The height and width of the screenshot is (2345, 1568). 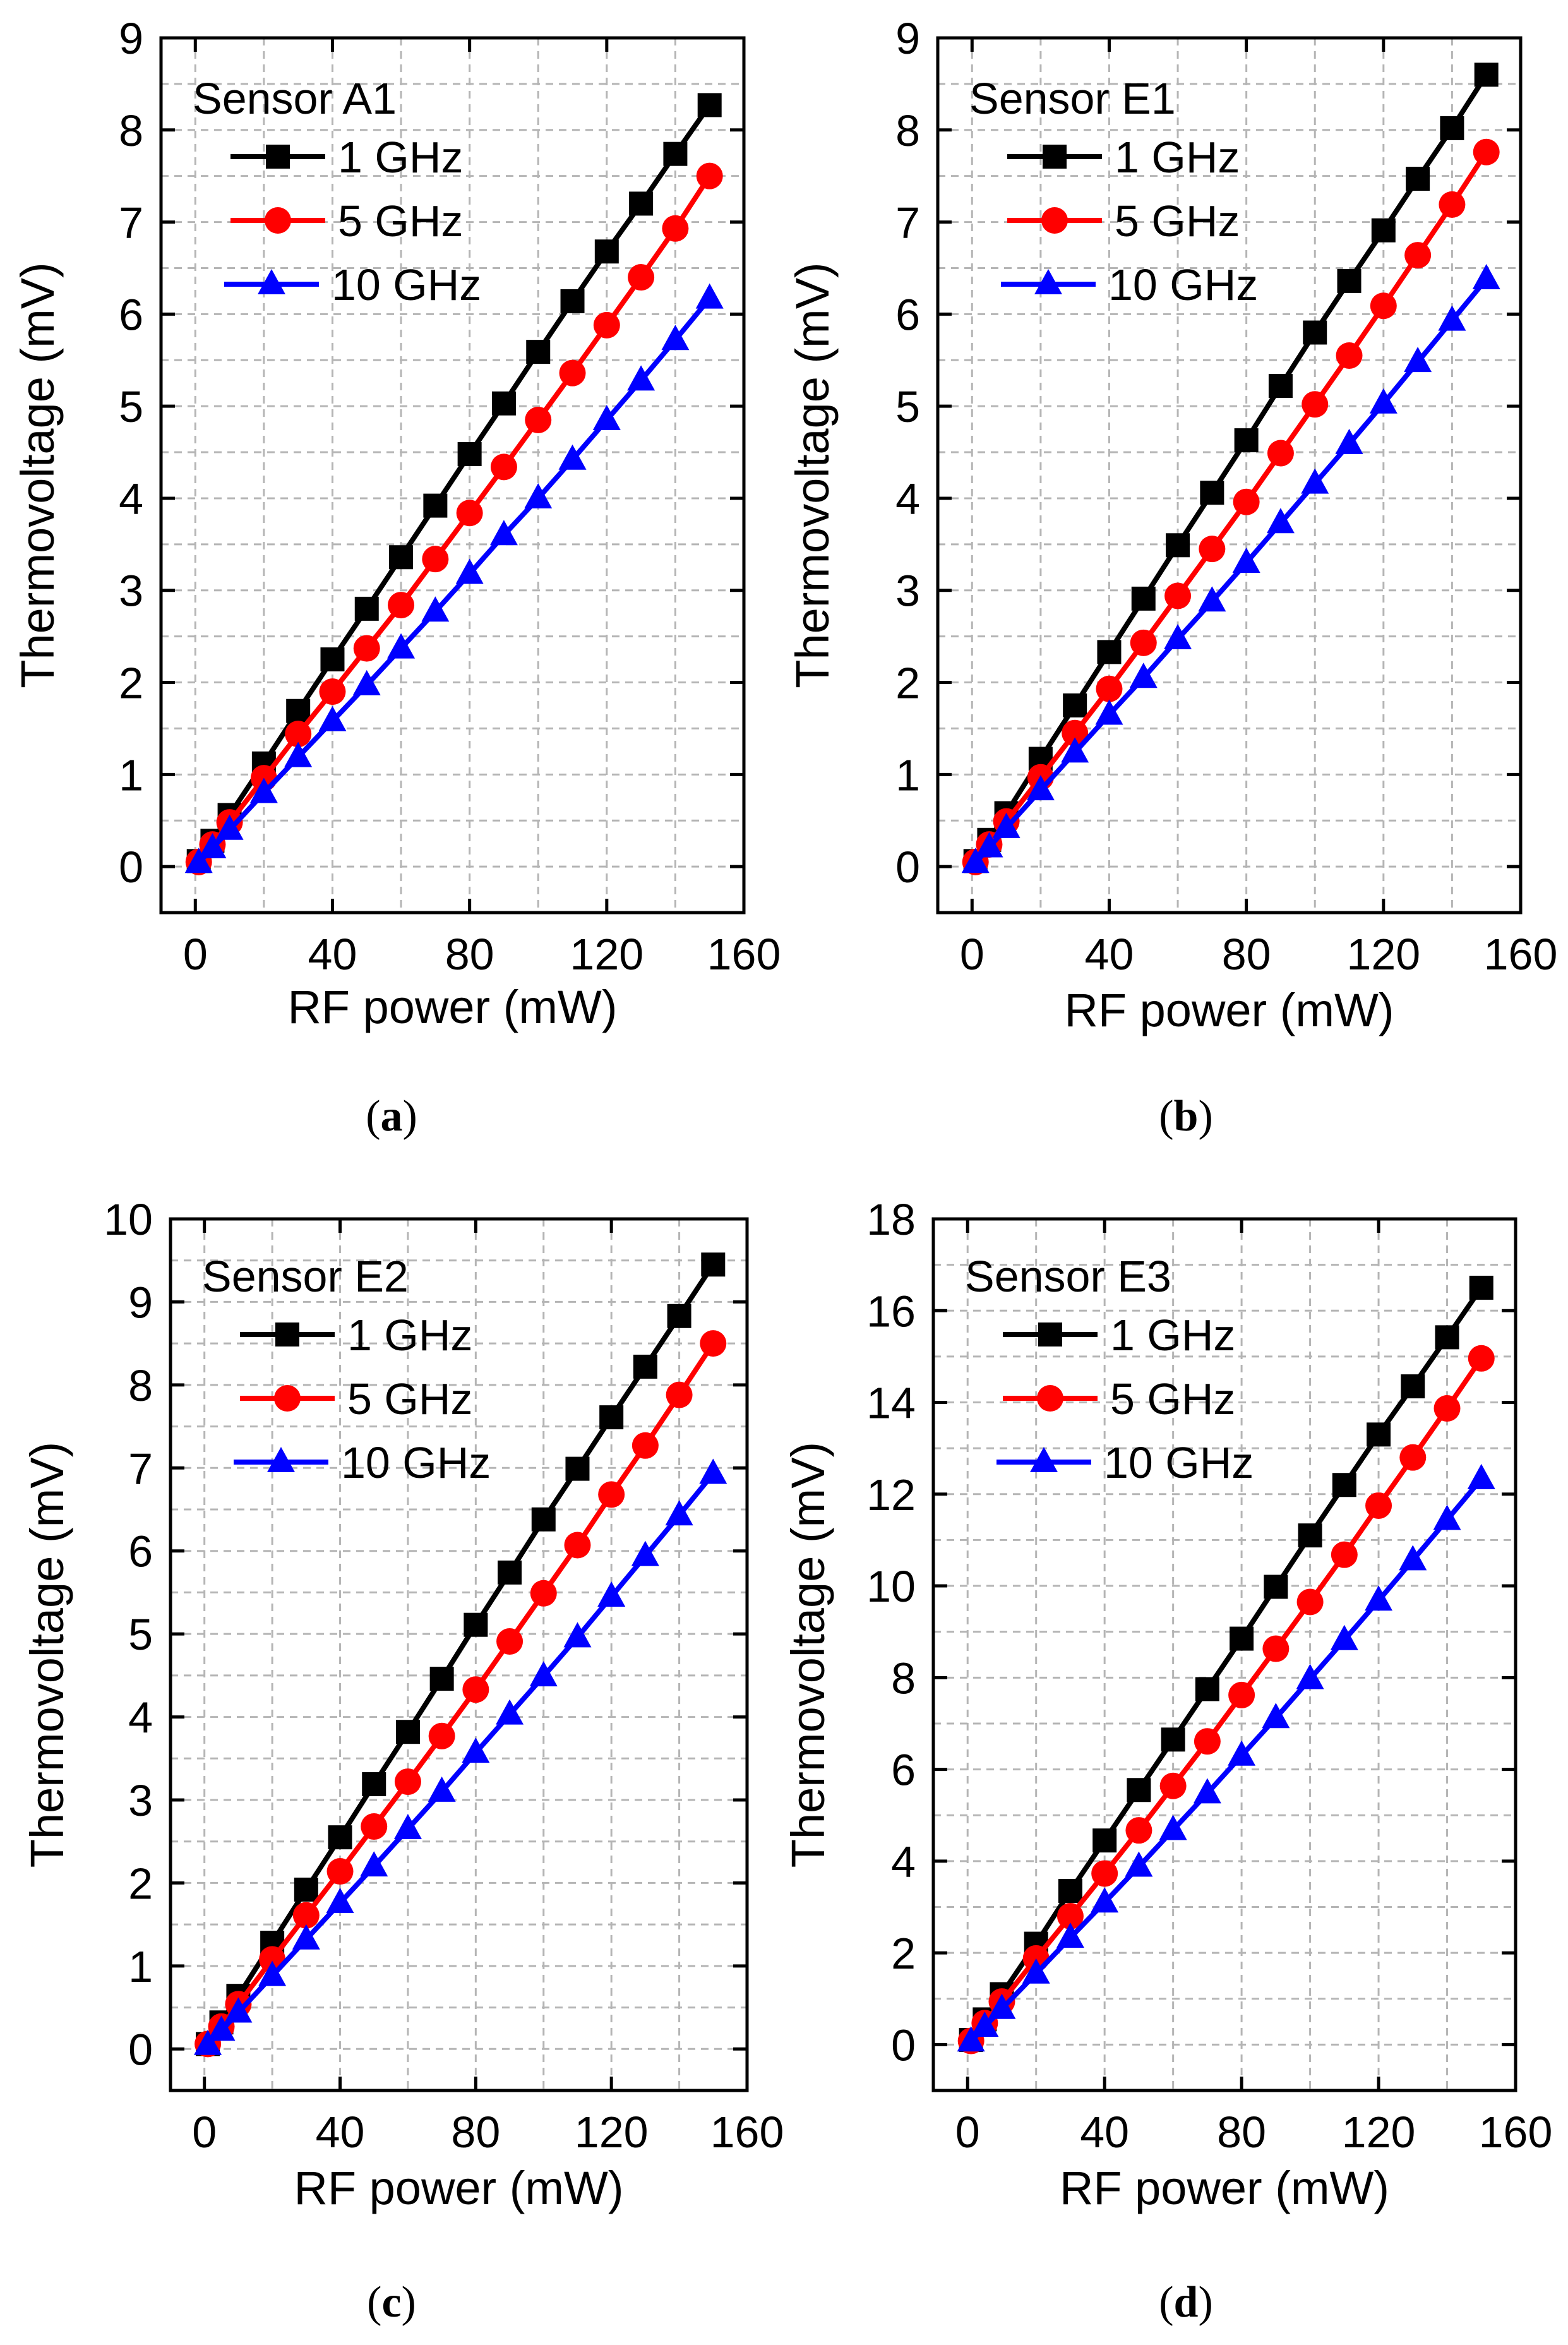 I want to click on sensor-label: Sensor E2, so click(x=306, y=1277).